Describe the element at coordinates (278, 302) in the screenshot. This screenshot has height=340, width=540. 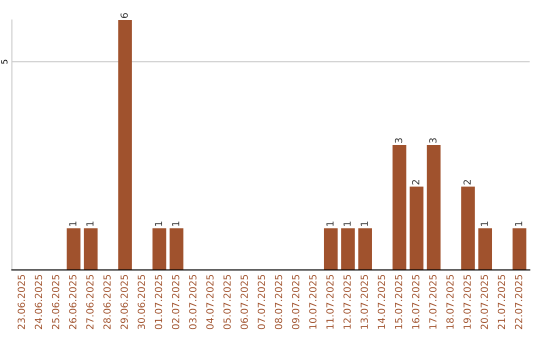
I see `x-tick-label: 08.07.2025` at that location.